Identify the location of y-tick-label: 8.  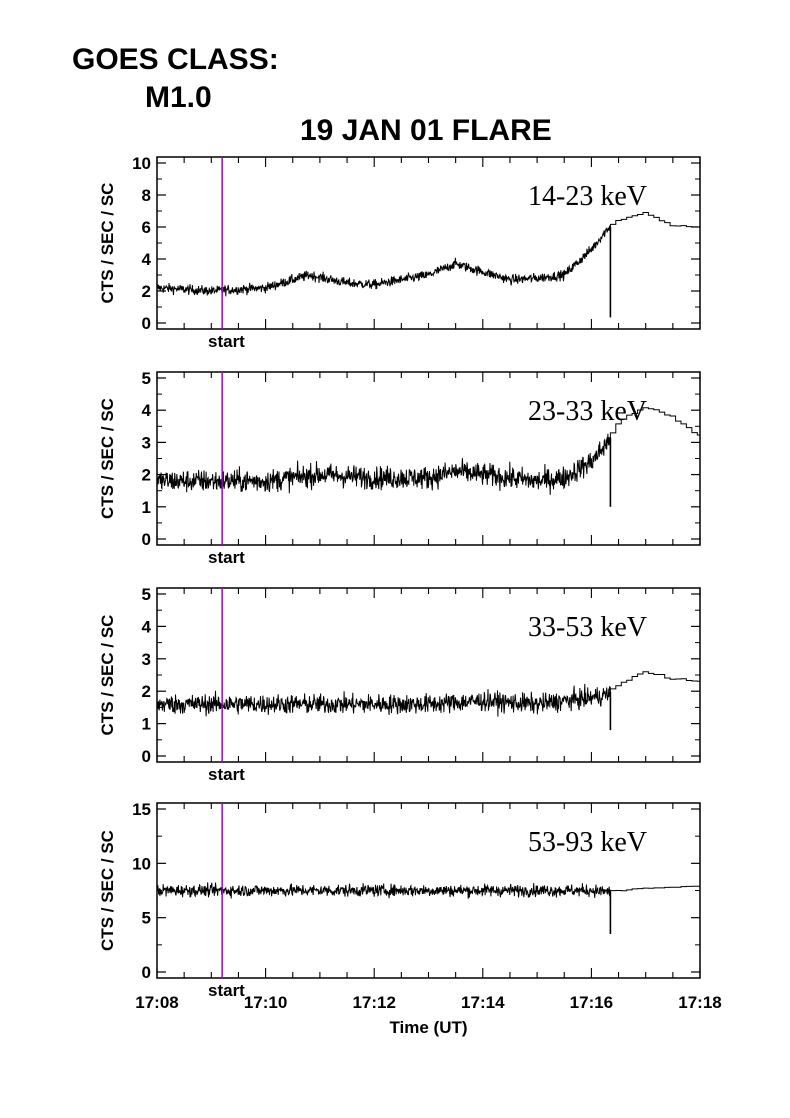
(146, 195).